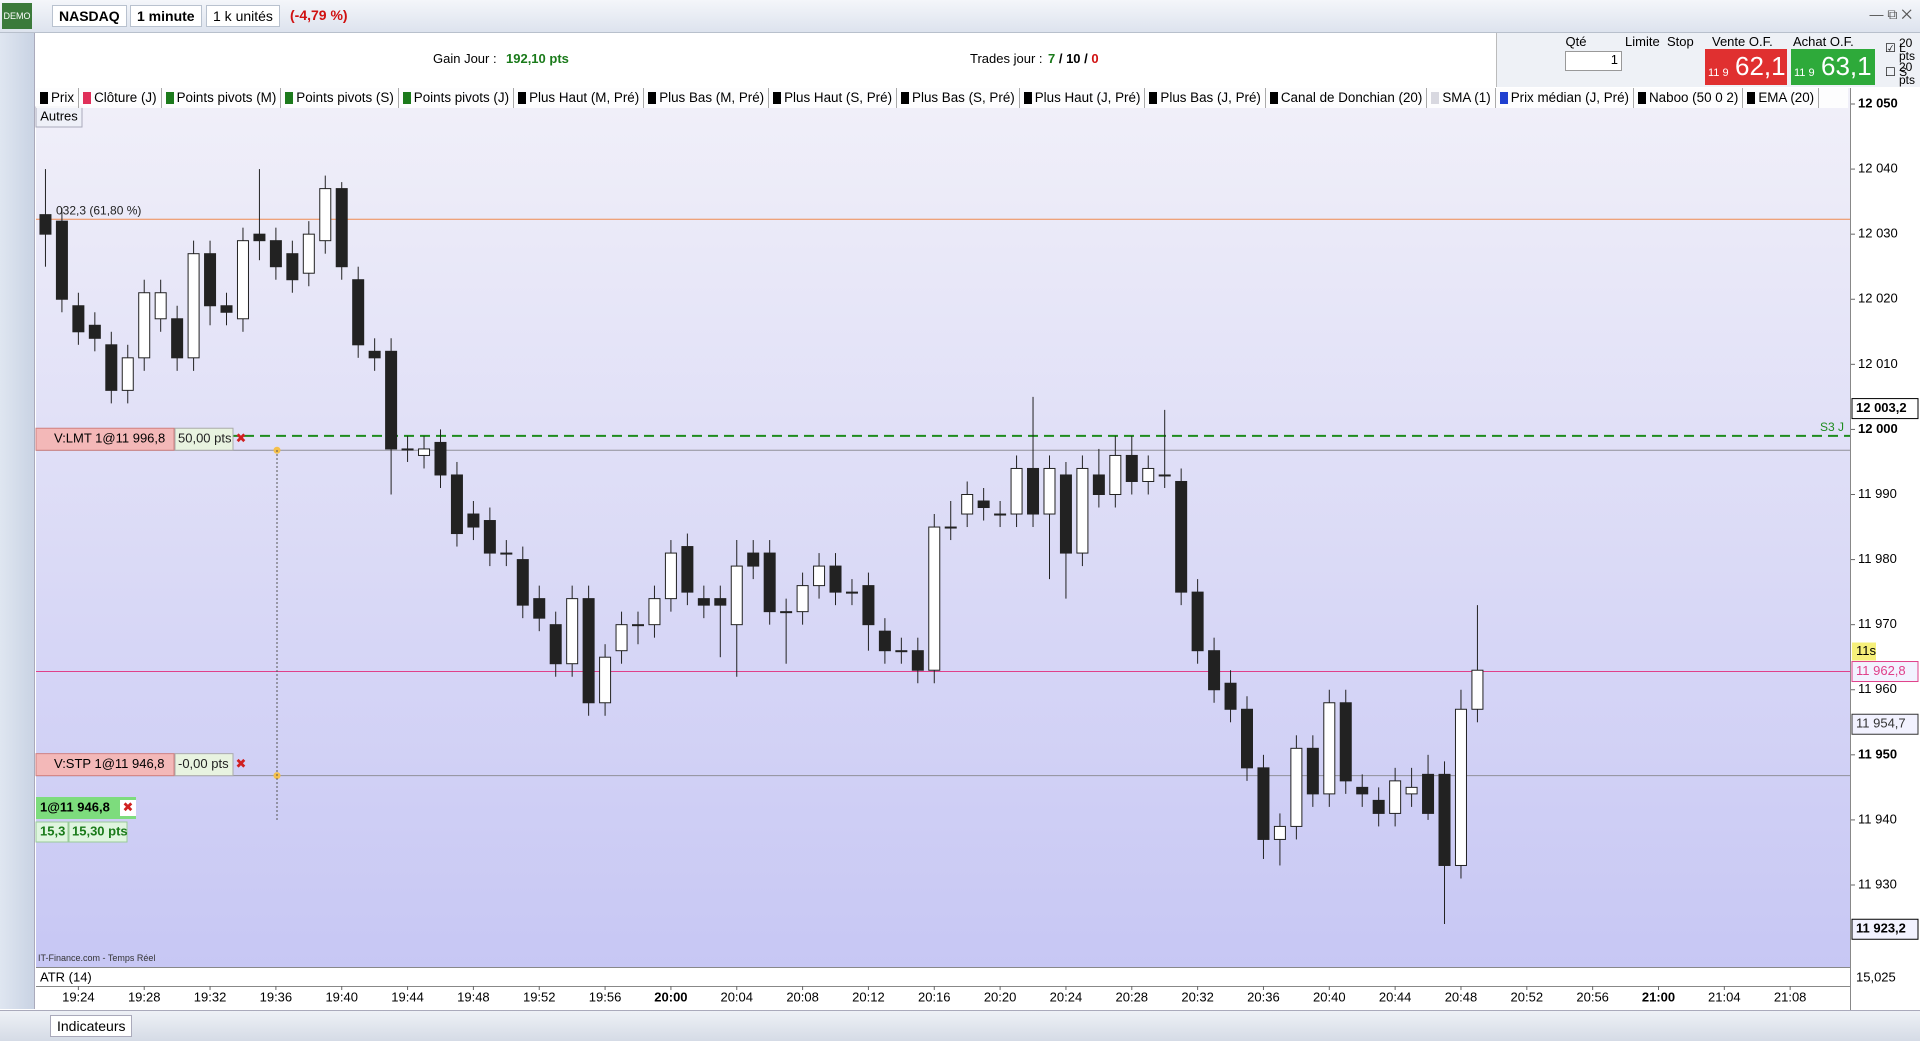  Describe the element at coordinates (1052, 58) in the screenshot. I see `trades-won: 7` at that location.